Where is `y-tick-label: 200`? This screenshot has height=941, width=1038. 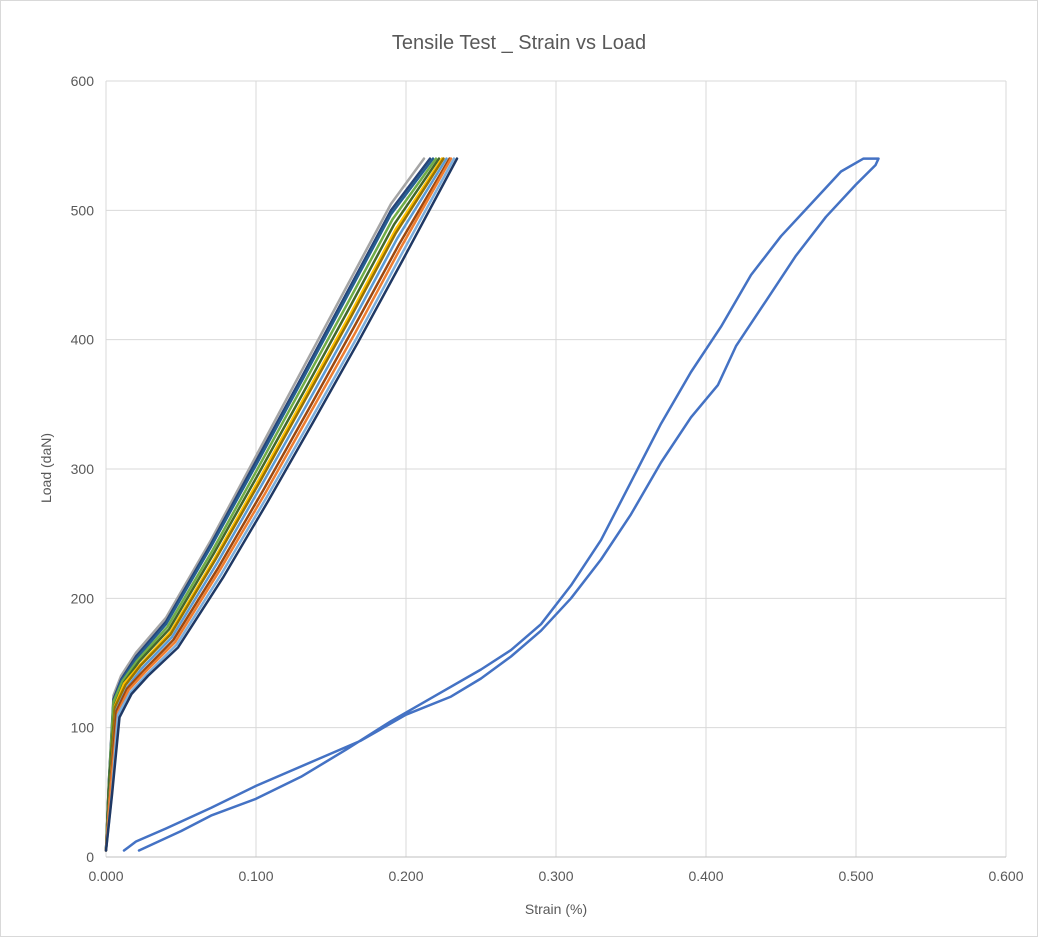
y-tick-label: 200 is located at coordinates (83, 598).